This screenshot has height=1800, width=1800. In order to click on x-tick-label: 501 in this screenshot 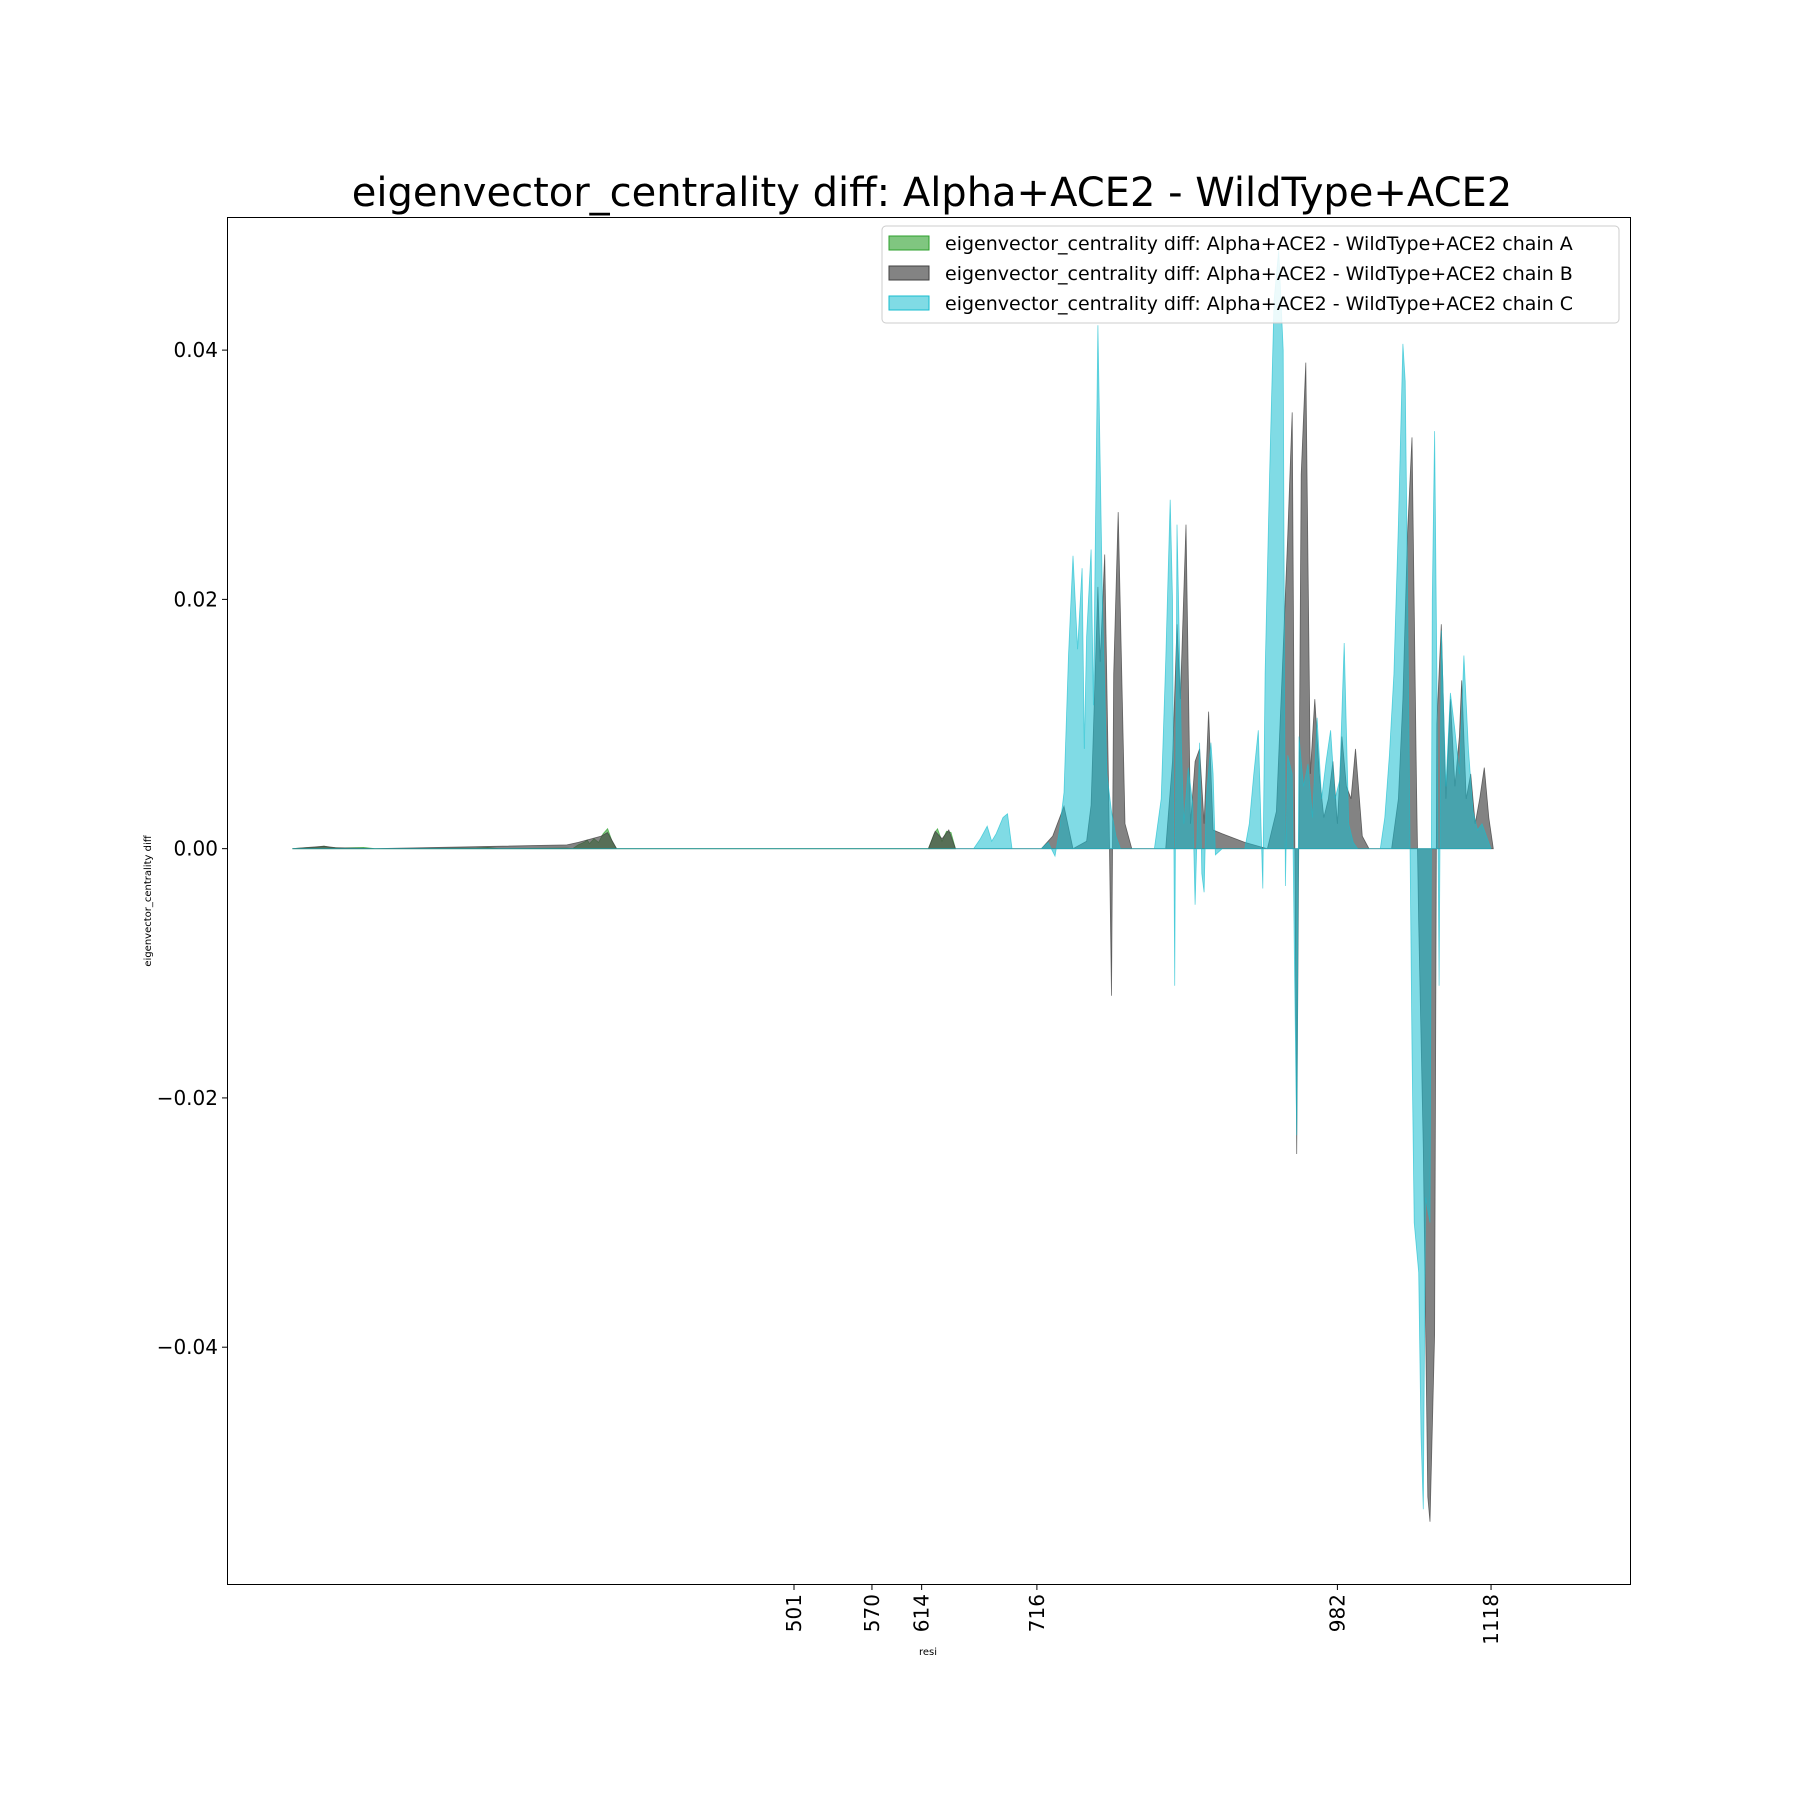, I will do `click(794, 1613)`.